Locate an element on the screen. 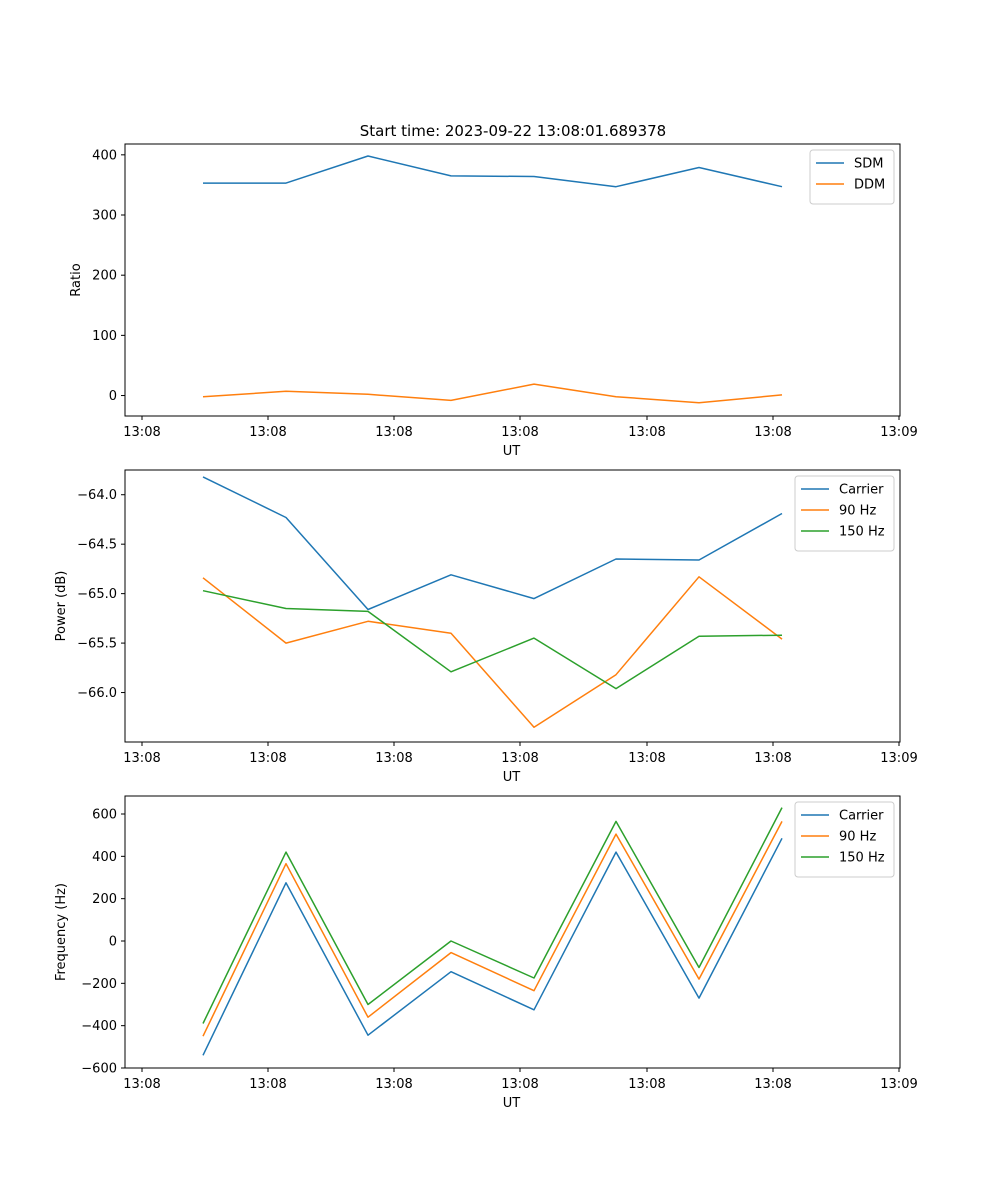 This screenshot has width=1000, height=1200. legend-entry: SDM is located at coordinates (868, 164).